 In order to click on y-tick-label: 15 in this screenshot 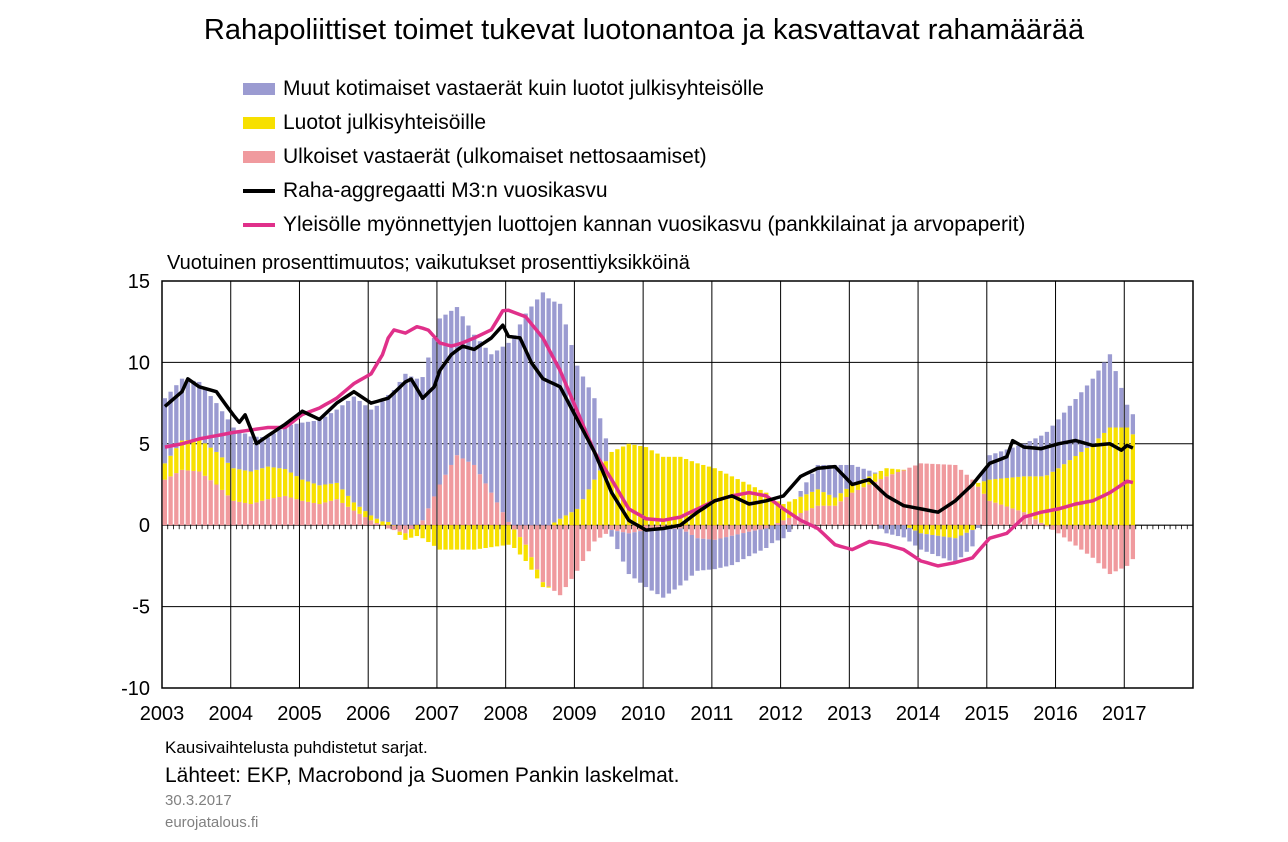, I will do `click(139, 282)`.